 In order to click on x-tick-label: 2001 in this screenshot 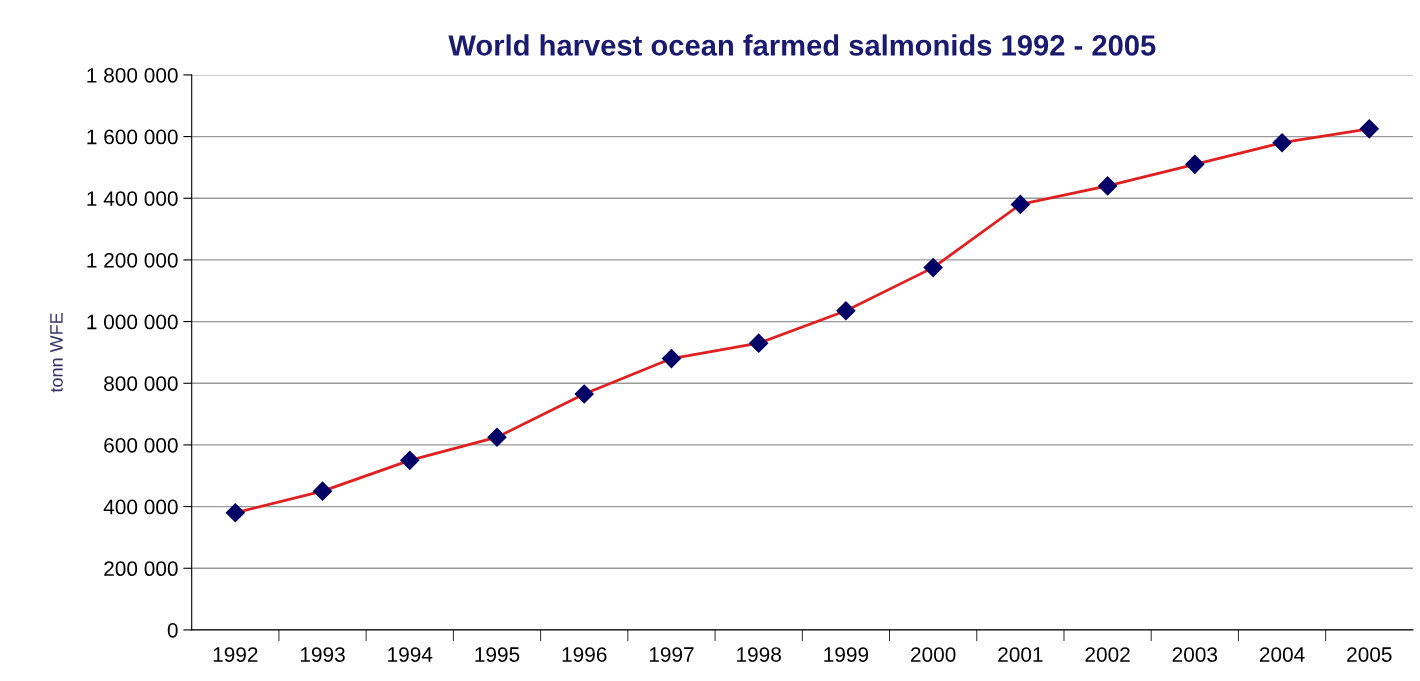, I will do `click(1020, 654)`.